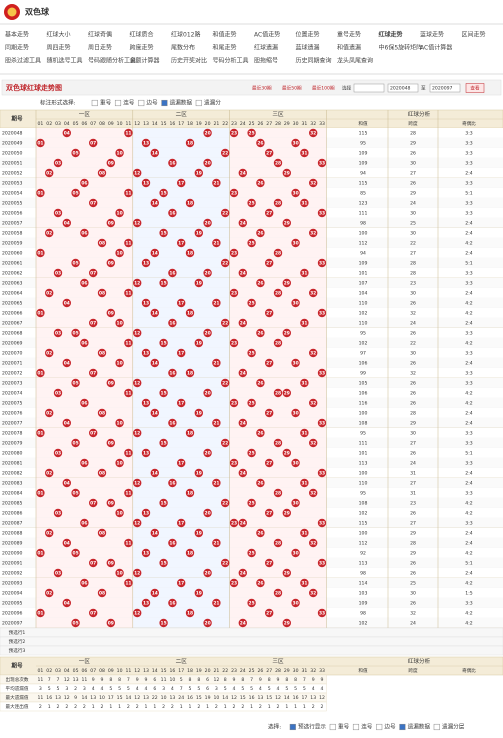 This screenshot has height=738, width=503. What do you see at coordinates (189, 61) in the screenshot?
I see `nav-link: 历史开奖对比` at bounding box center [189, 61].